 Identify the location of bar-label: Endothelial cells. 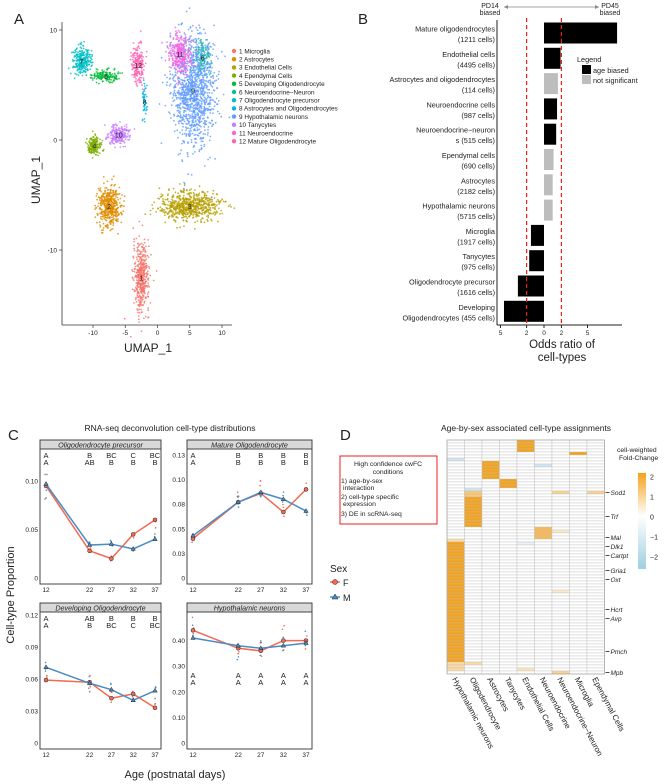
(468, 54).